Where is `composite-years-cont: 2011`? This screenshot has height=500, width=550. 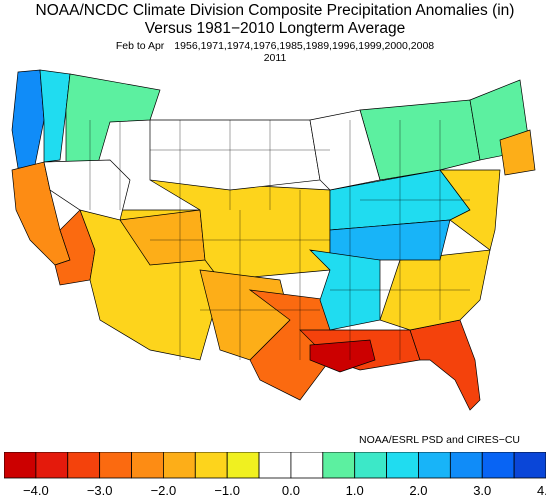
composite-years-cont: 2011 is located at coordinates (275, 58).